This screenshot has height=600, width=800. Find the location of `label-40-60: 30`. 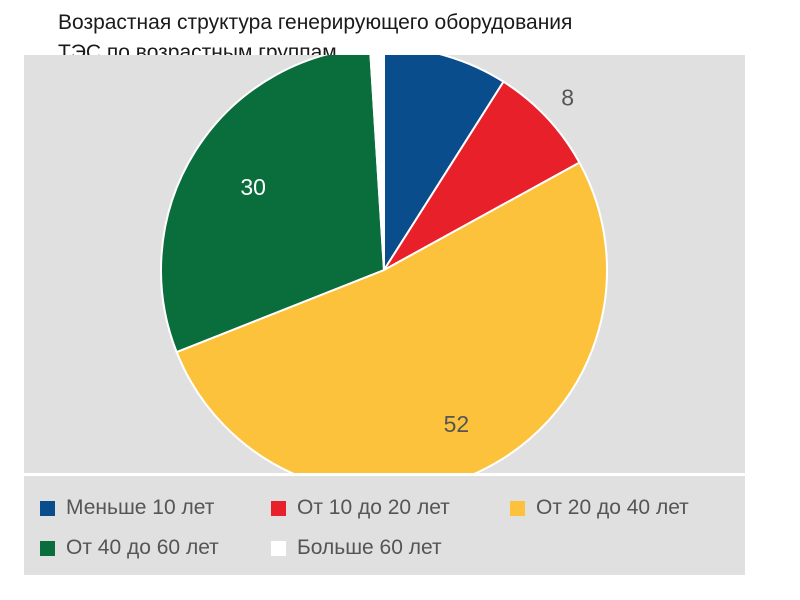

label-40-60: 30 is located at coordinates (253, 187).